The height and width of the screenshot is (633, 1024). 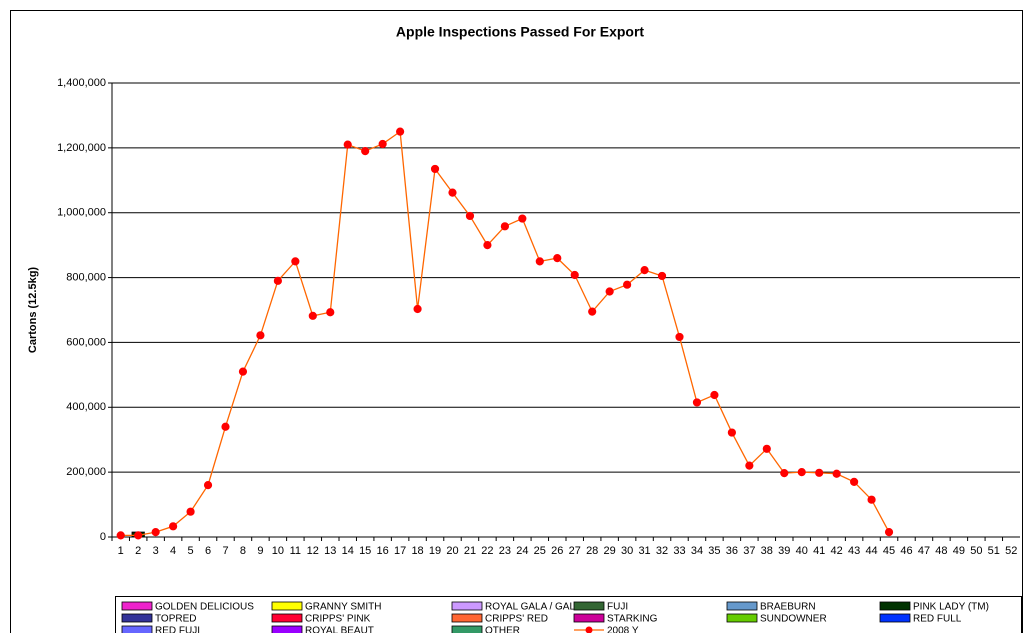 What do you see at coordinates (994, 551) in the screenshot?
I see `x-tick-label: 51` at bounding box center [994, 551].